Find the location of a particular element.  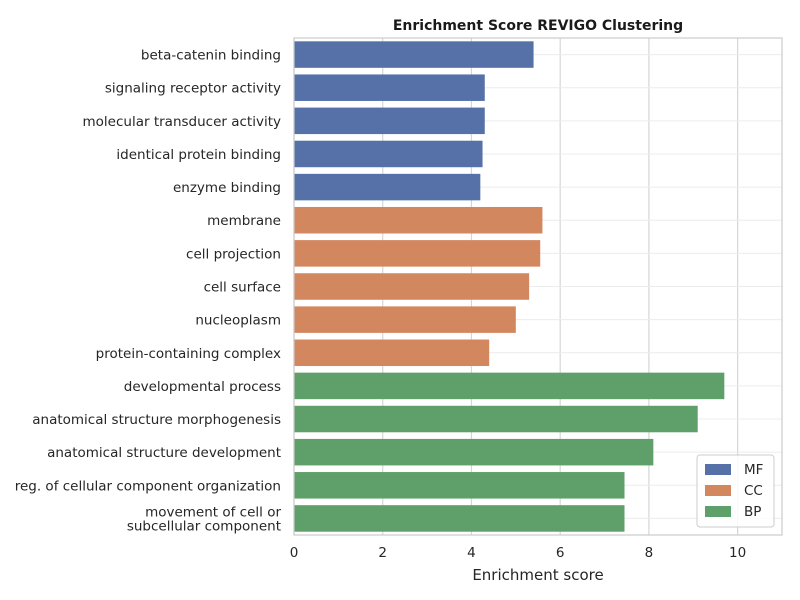

y-tick-label: developmental process is located at coordinates (202, 387).